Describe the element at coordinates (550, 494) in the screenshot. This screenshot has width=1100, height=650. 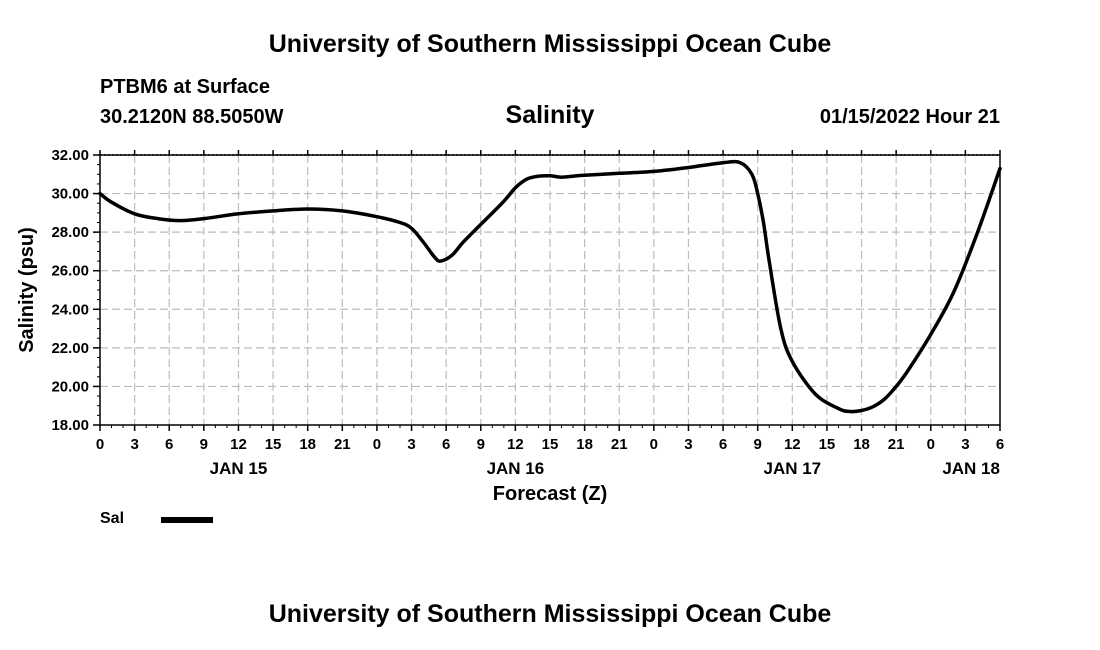
I see `x-axis-title: Forecast (Z)` at that location.